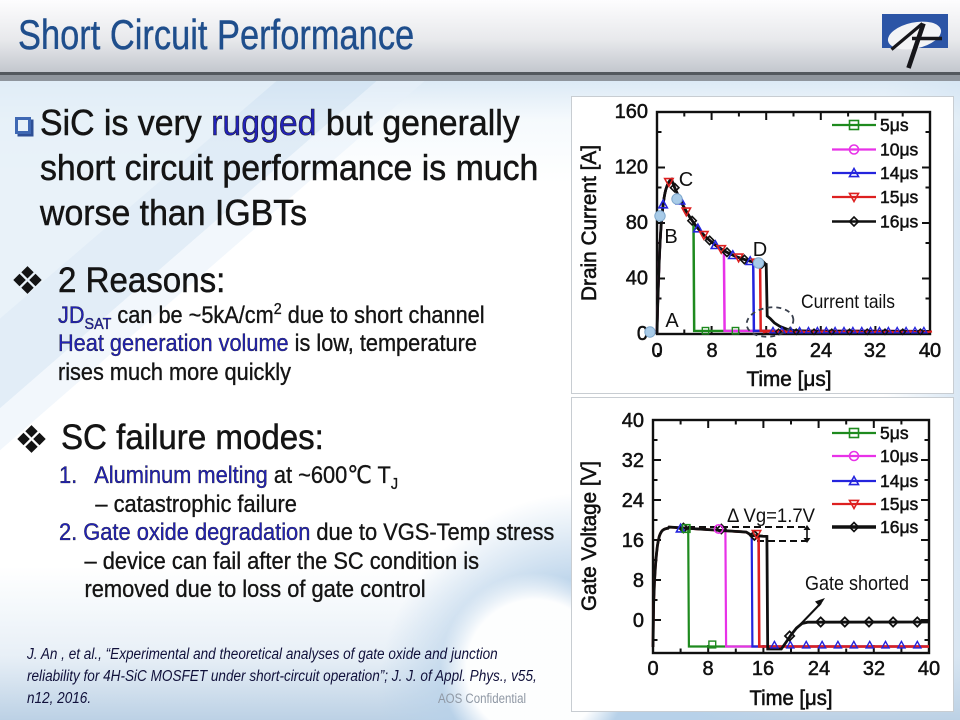 This screenshot has width=960, height=720. What do you see at coordinates (589, 223) in the screenshot?
I see `svg-text: Drain Current [A]` at bounding box center [589, 223].